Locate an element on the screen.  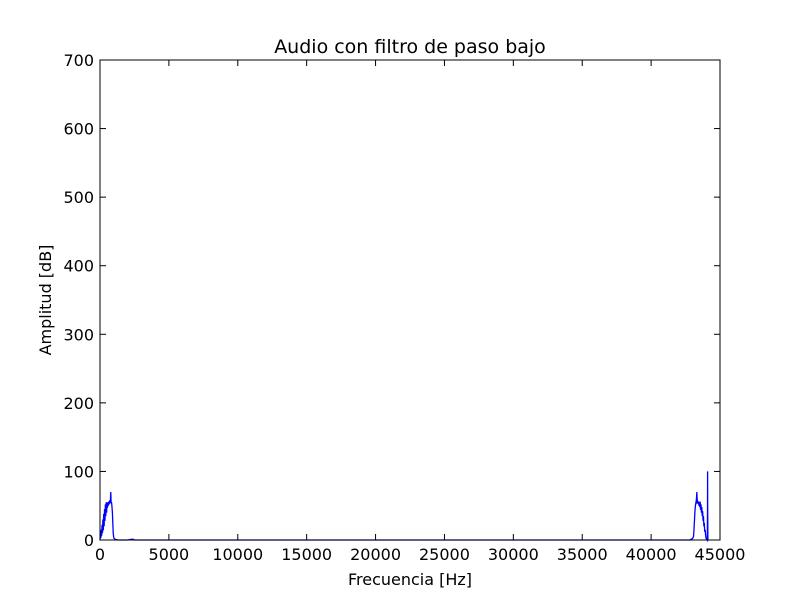
x-tick-label: 20000 is located at coordinates (375, 554).